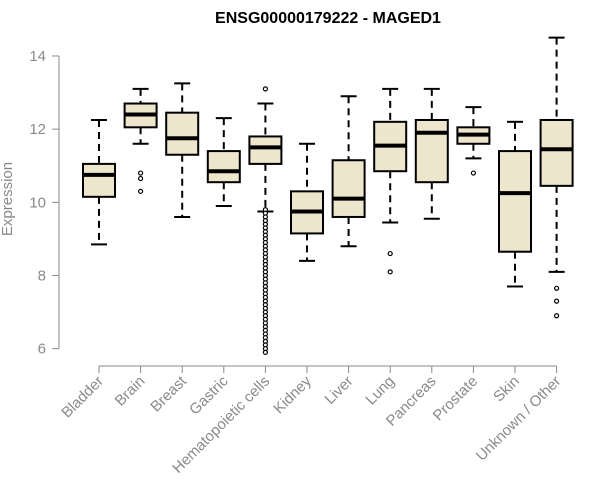 This screenshot has height=500, width=600. Describe the element at coordinates (42, 349) in the screenshot. I see `y-tick-label: 6` at that location.